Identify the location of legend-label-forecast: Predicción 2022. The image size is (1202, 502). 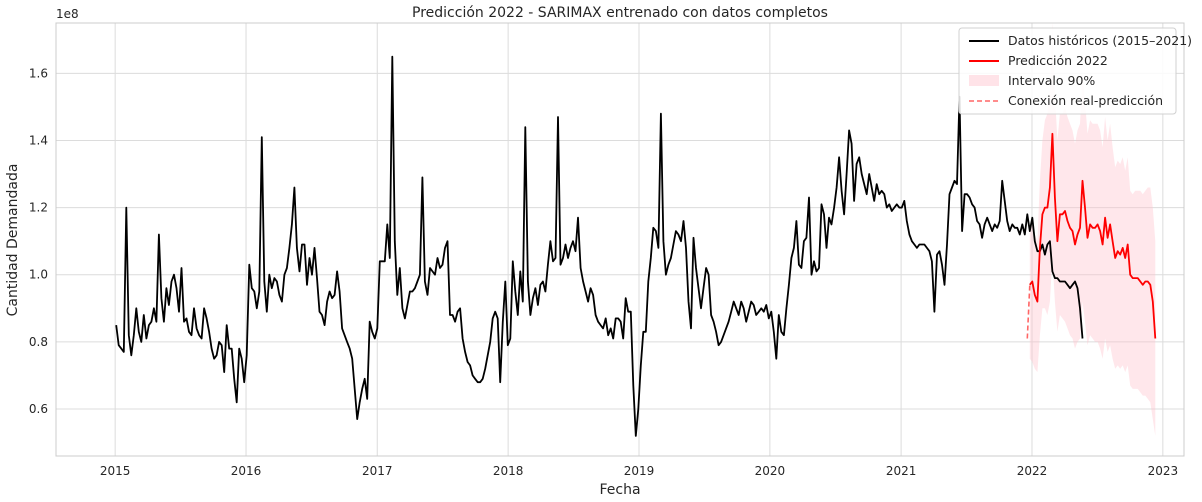
(1058, 60).